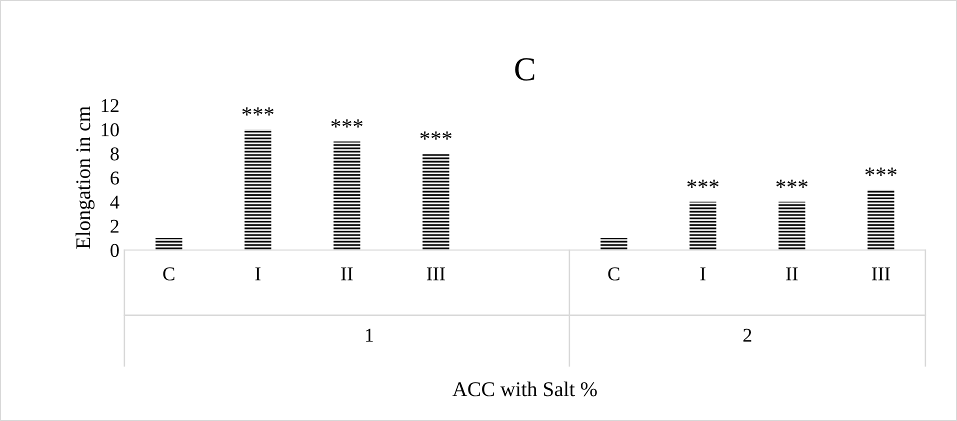  What do you see at coordinates (114, 251) in the screenshot?
I see `y-tick-label: 0` at bounding box center [114, 251].